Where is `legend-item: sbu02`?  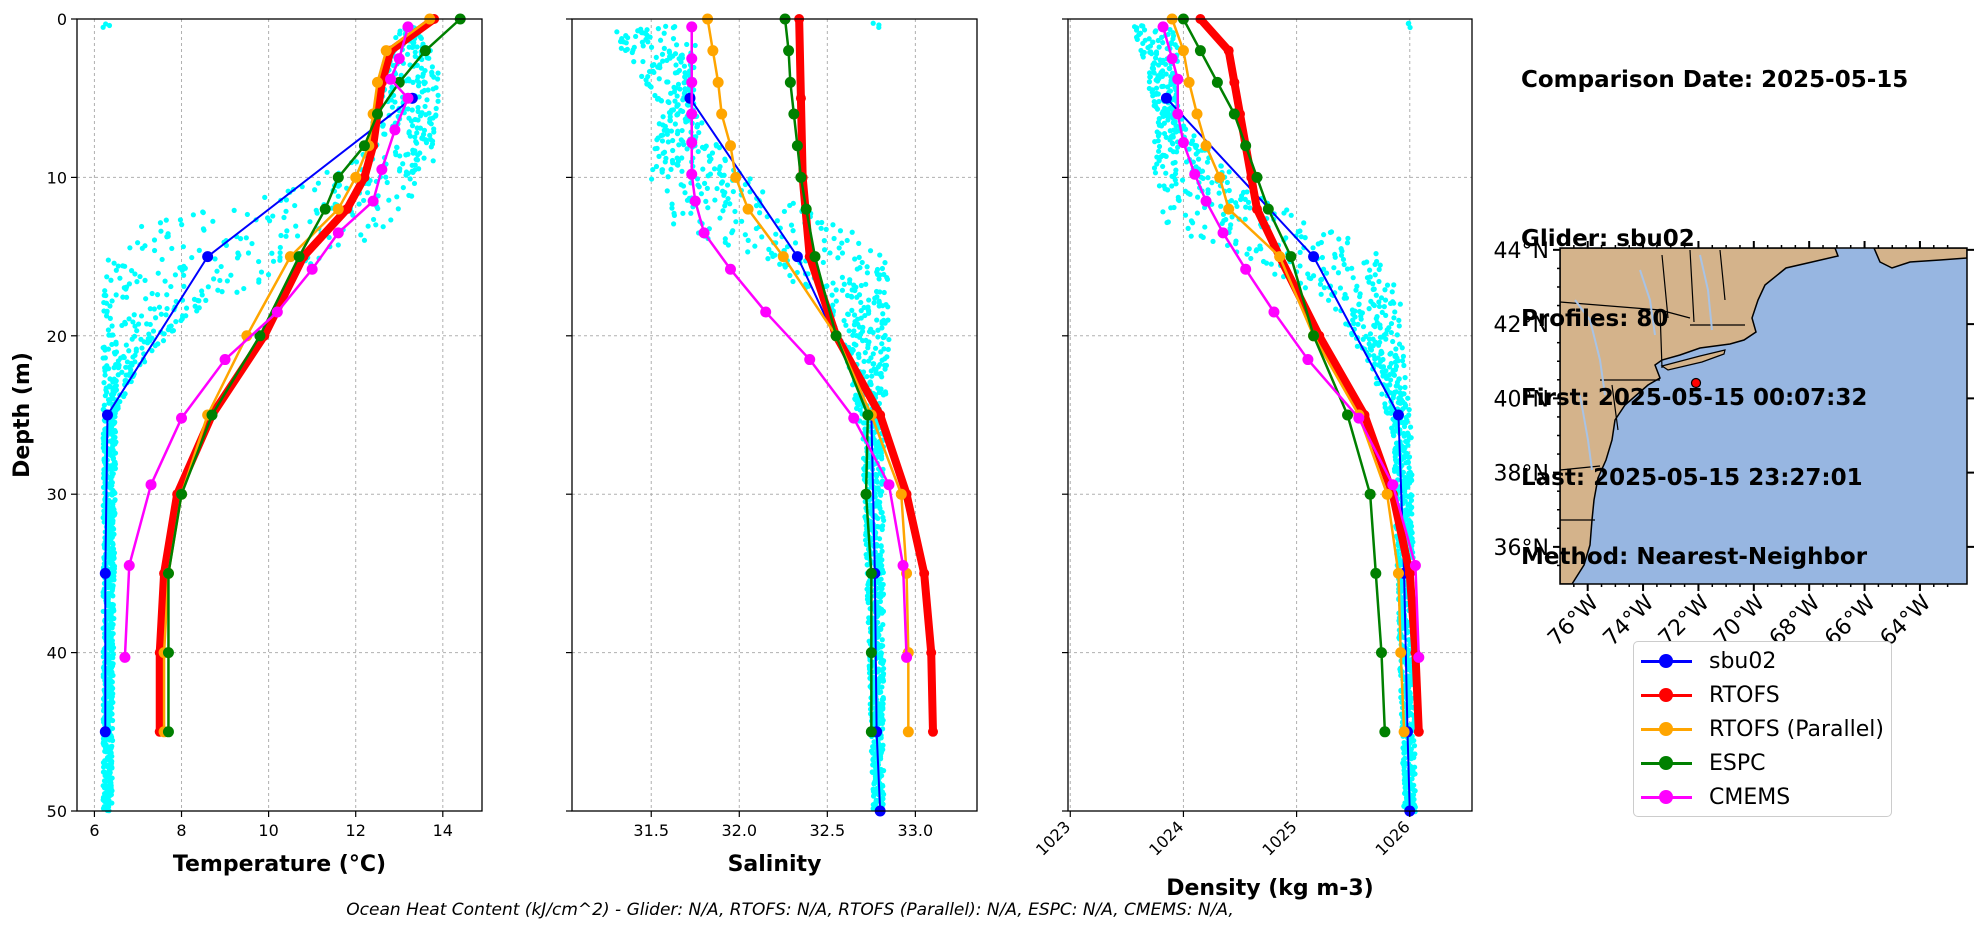 legend-item: sbu02 is located at coordinates (1762, 662).